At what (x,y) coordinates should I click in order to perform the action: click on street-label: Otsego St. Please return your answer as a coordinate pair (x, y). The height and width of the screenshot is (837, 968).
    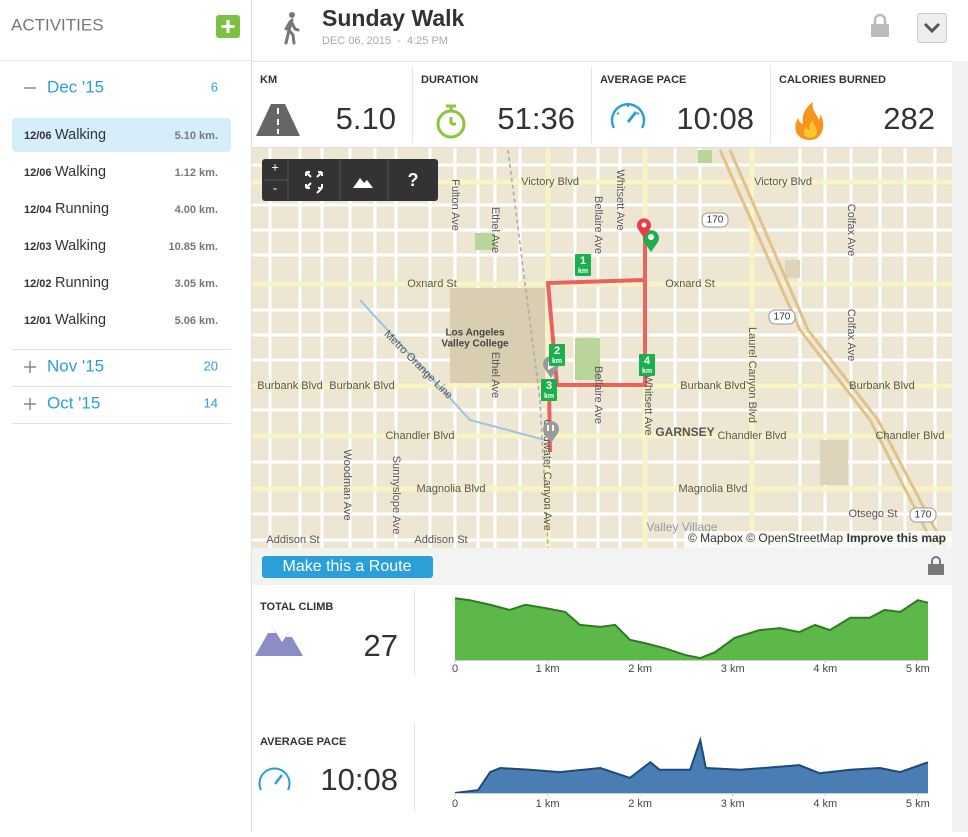
    Looking at the image, I should click on (873, 514).